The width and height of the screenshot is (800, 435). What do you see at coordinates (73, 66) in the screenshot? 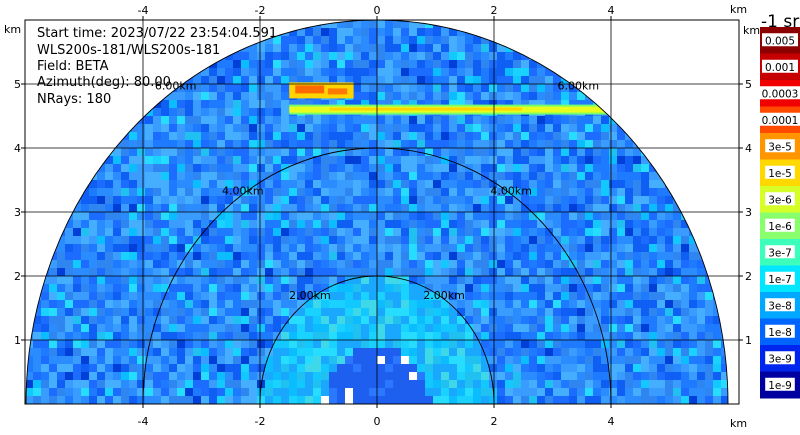
I see `field-text: Field: BETA` at bounding box center [73, 66].